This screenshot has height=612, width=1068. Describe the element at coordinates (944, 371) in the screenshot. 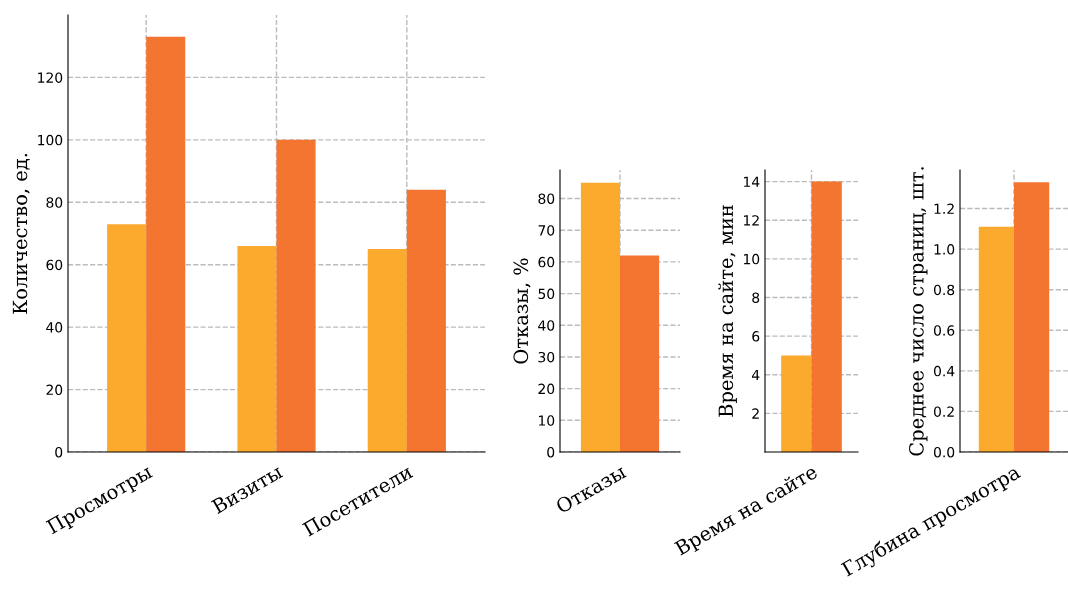

I see `y-tick-label: 0.4` at that location.